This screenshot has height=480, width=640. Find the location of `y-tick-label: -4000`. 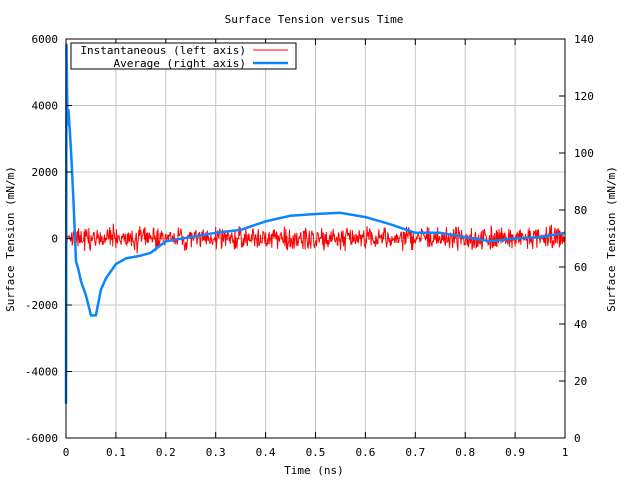

y-tick-label: -4000 is located at coordinates (41, 372).